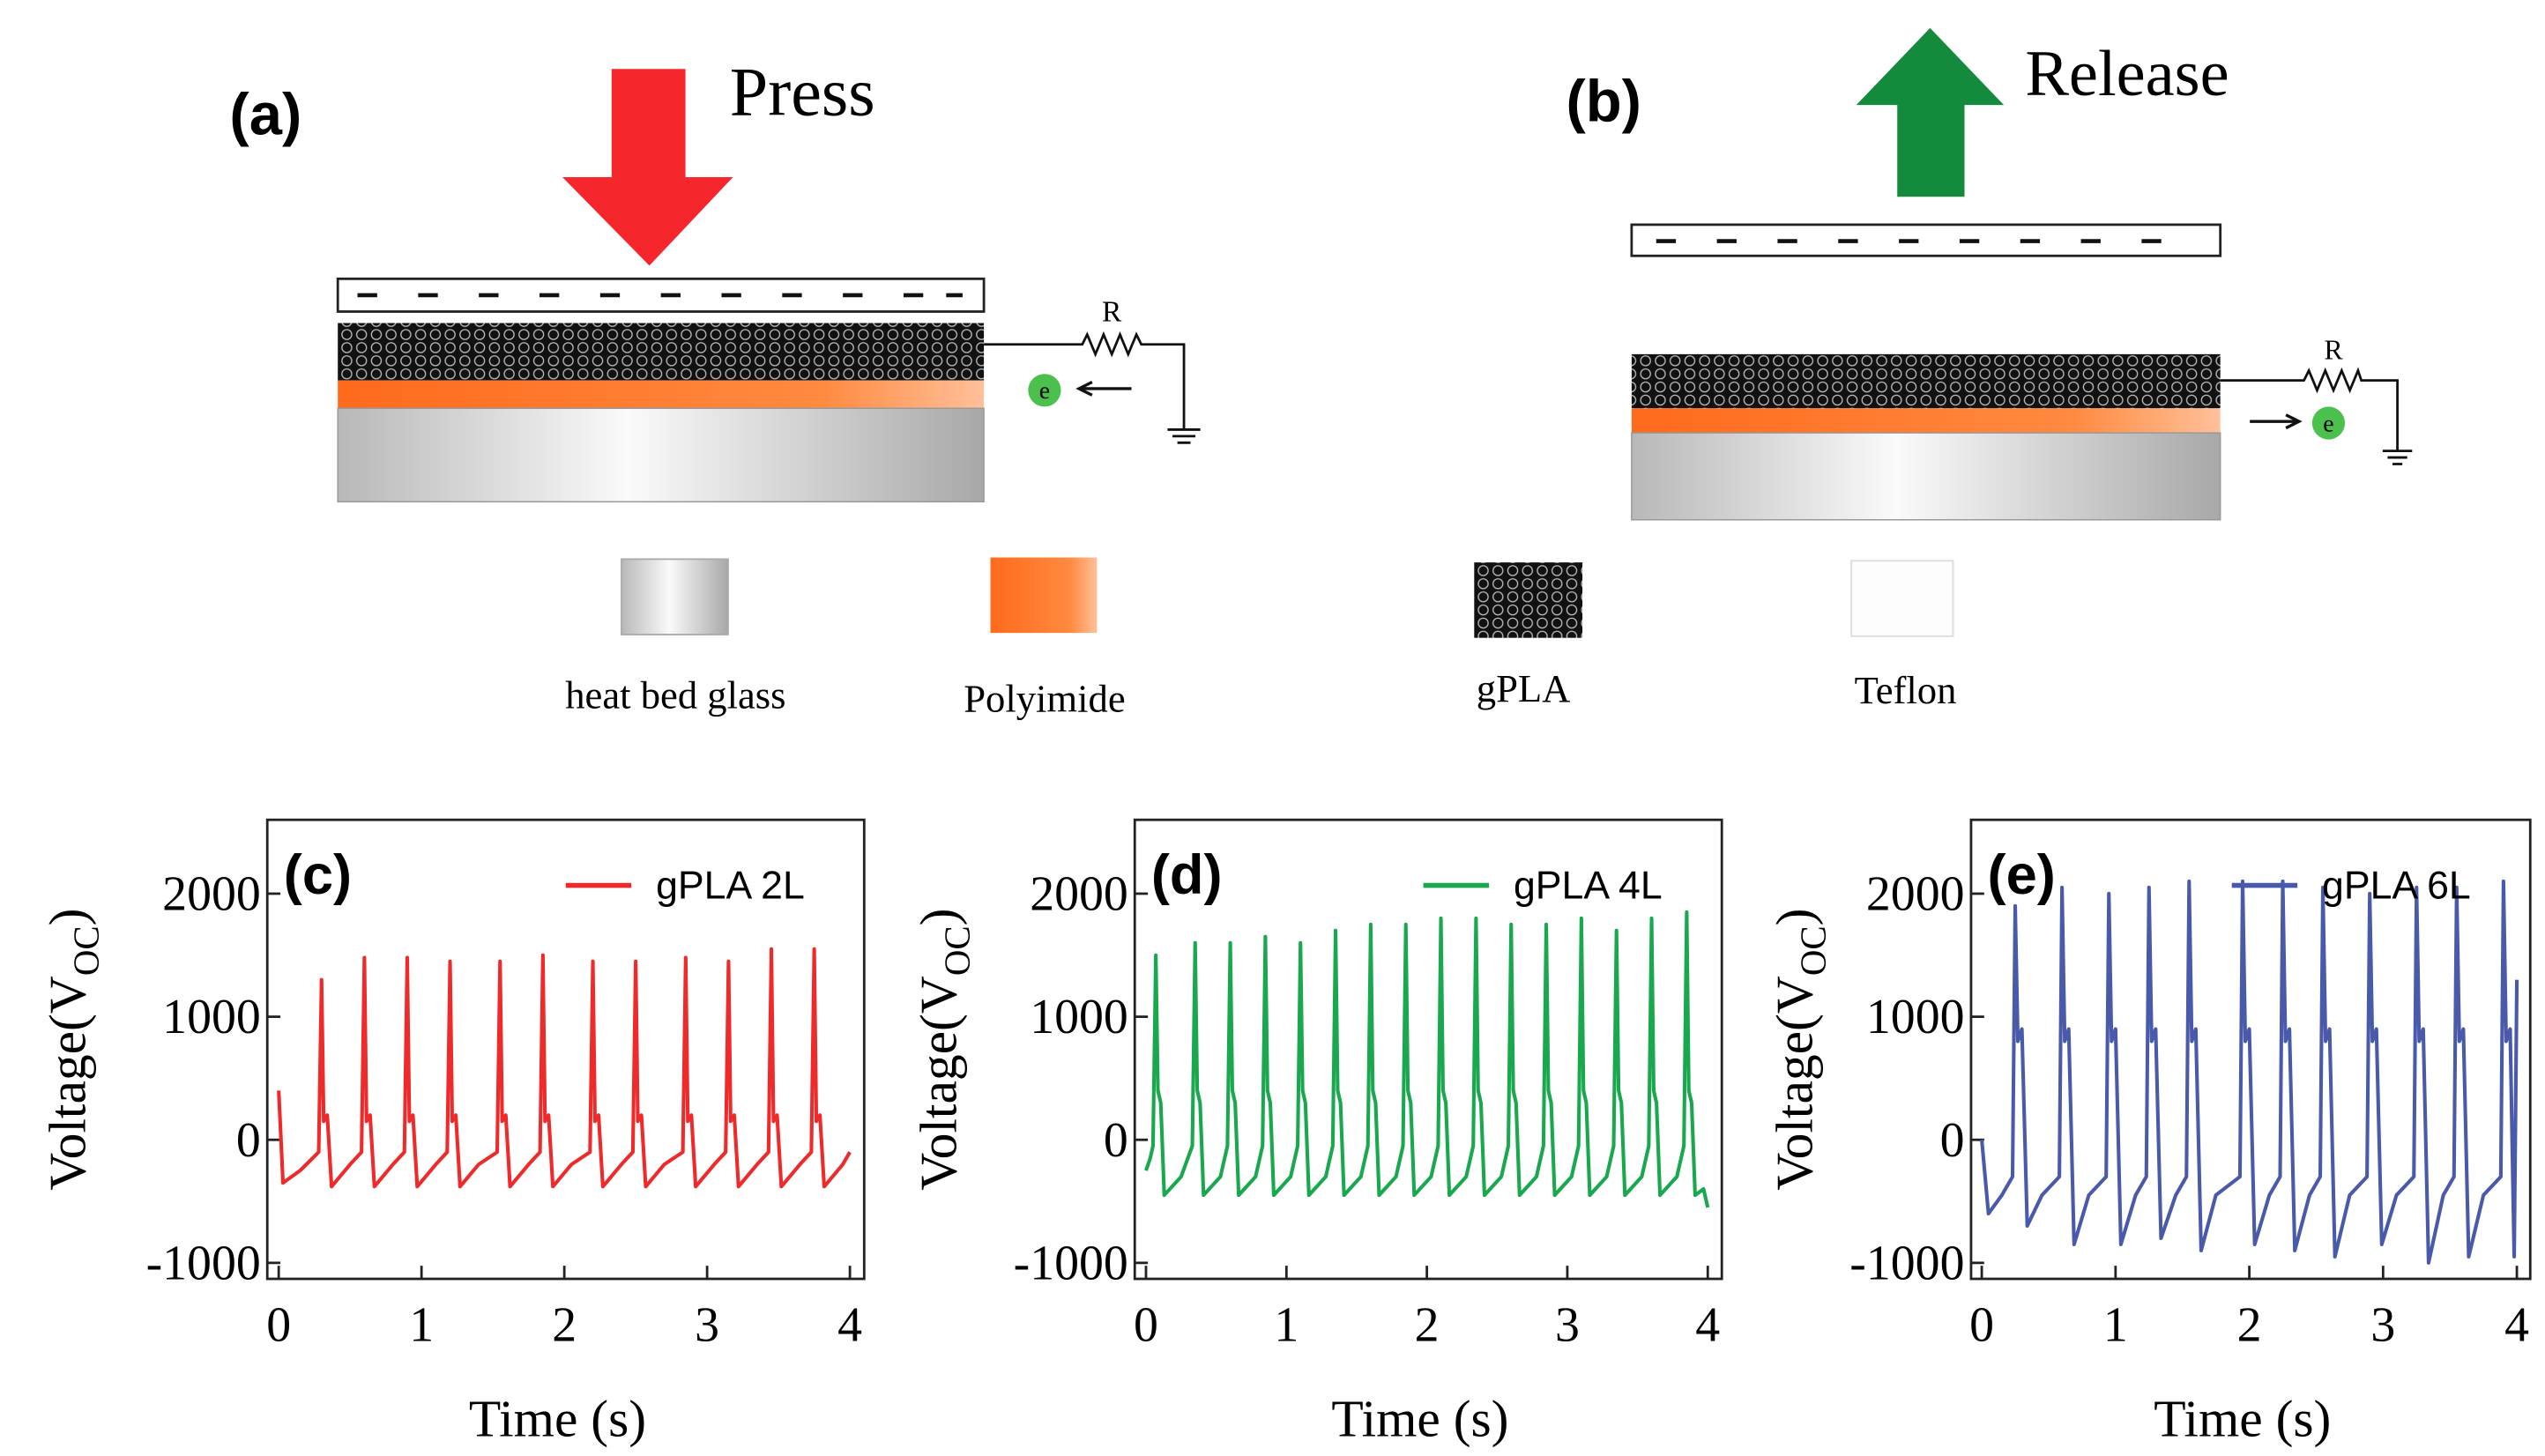  I want to click on legend-label: Polyimide, so click(1044, 698).